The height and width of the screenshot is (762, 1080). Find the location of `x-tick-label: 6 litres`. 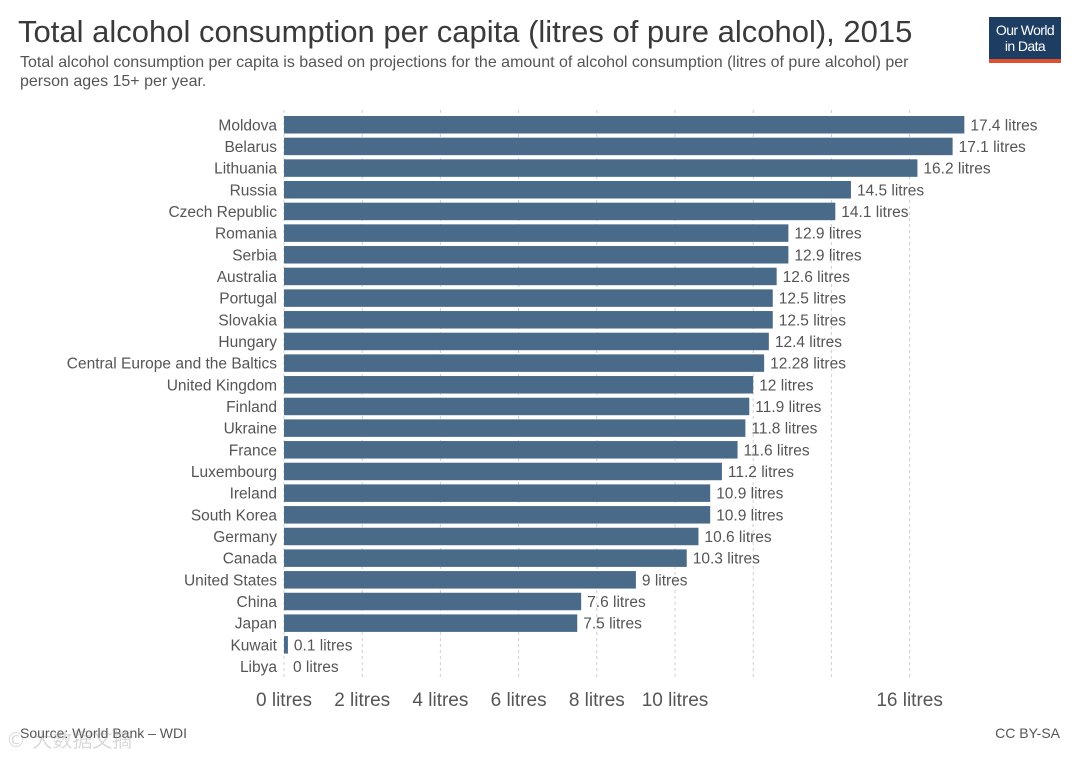

x-tick-label: 6 litres is located at coordinates (519, 700).